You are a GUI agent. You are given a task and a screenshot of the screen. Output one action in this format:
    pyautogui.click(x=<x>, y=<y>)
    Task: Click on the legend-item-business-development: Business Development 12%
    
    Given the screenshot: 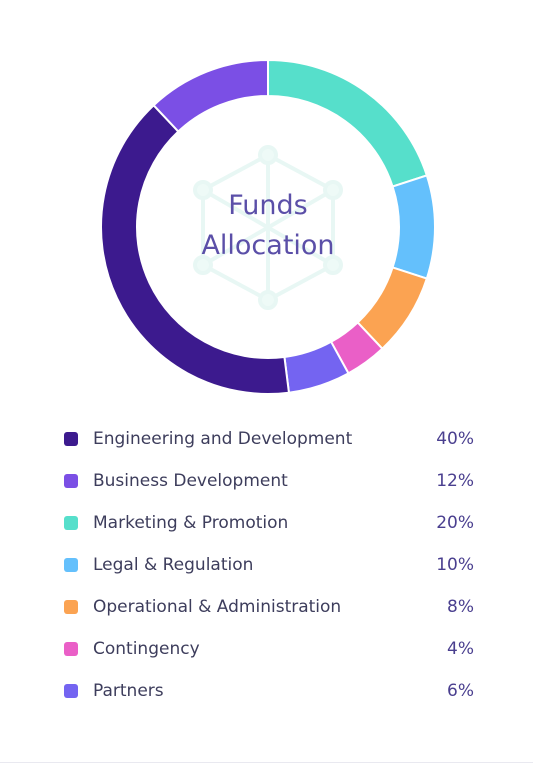 What is the action you would take?
    pyautogui.click(x=269, y=481)
    